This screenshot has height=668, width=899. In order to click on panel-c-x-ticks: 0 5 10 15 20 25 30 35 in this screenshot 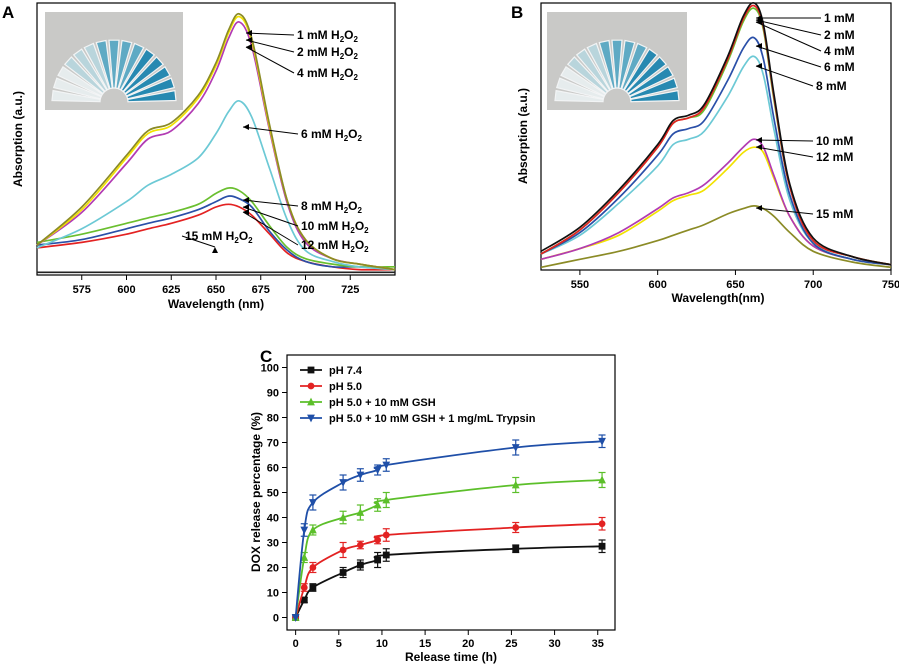, I will do `click(448, 640)`.